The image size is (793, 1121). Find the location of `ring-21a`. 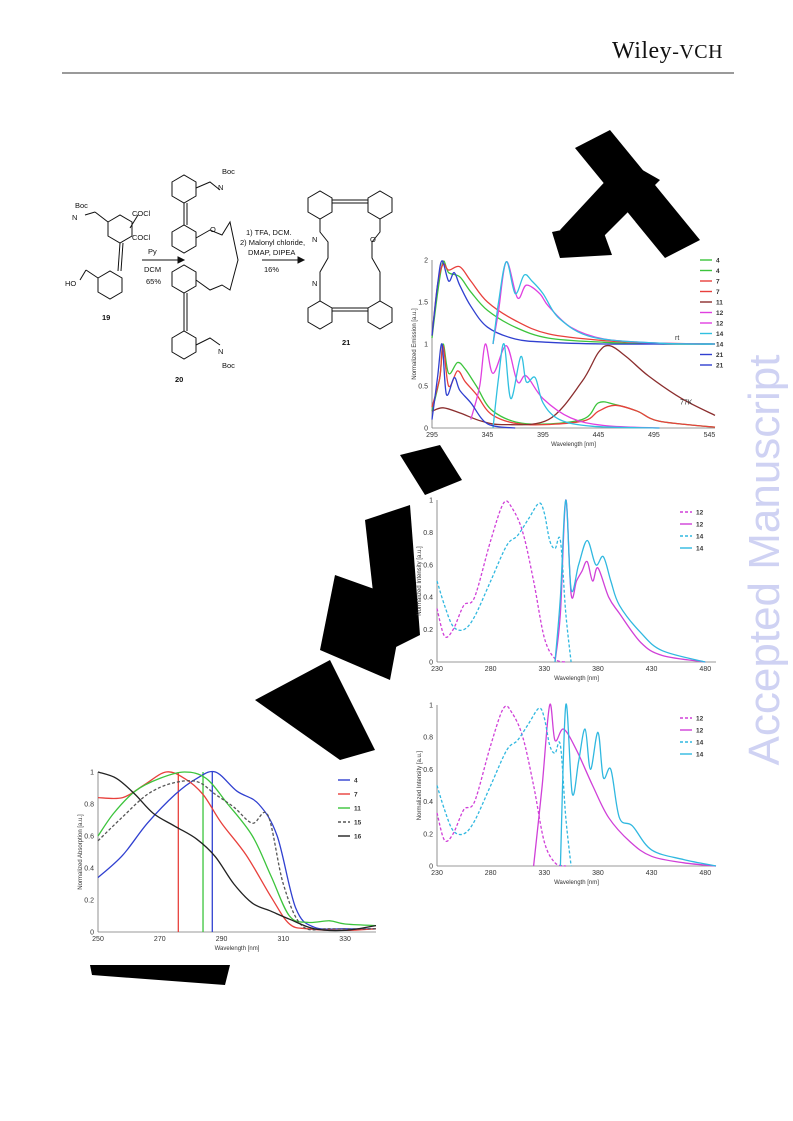

ring-21a is located at coordinates (320, 205).